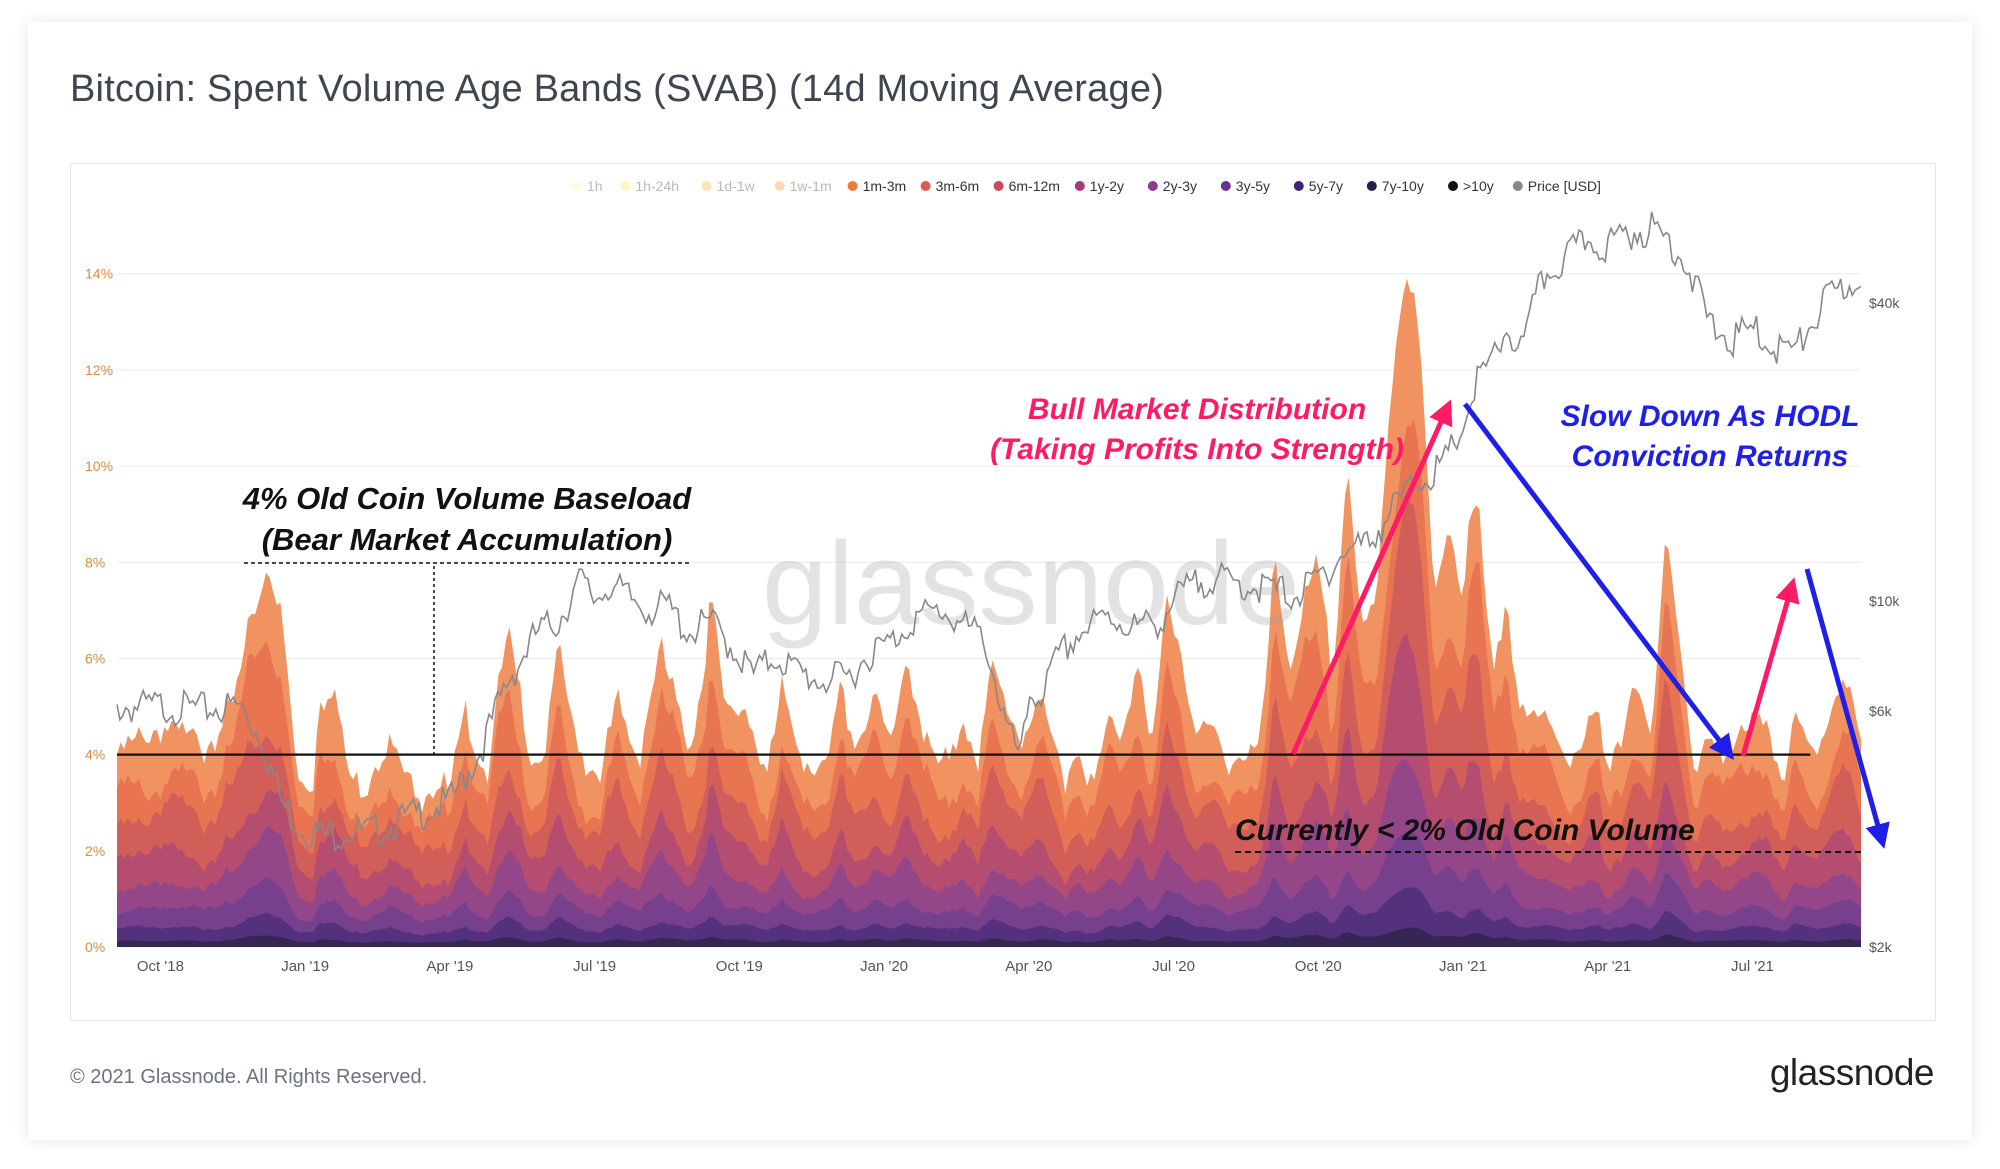 The height and width of the screenshot is (1169, 2000). I want to click on red-arrow-up-right, so click(1770, 667).